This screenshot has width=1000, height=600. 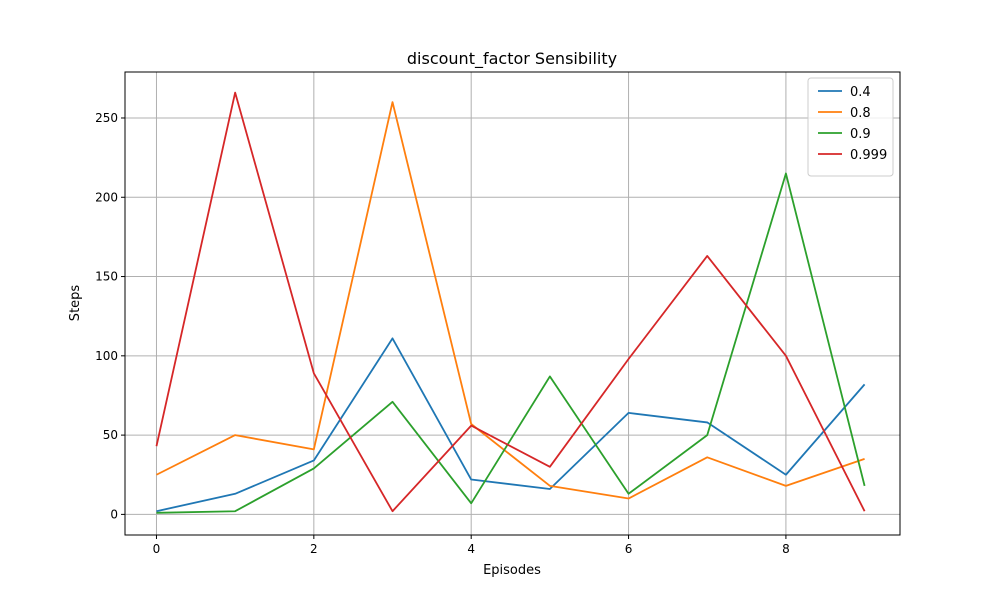 I want to click on x-tick-label: 0, so click(x=157, y=549).